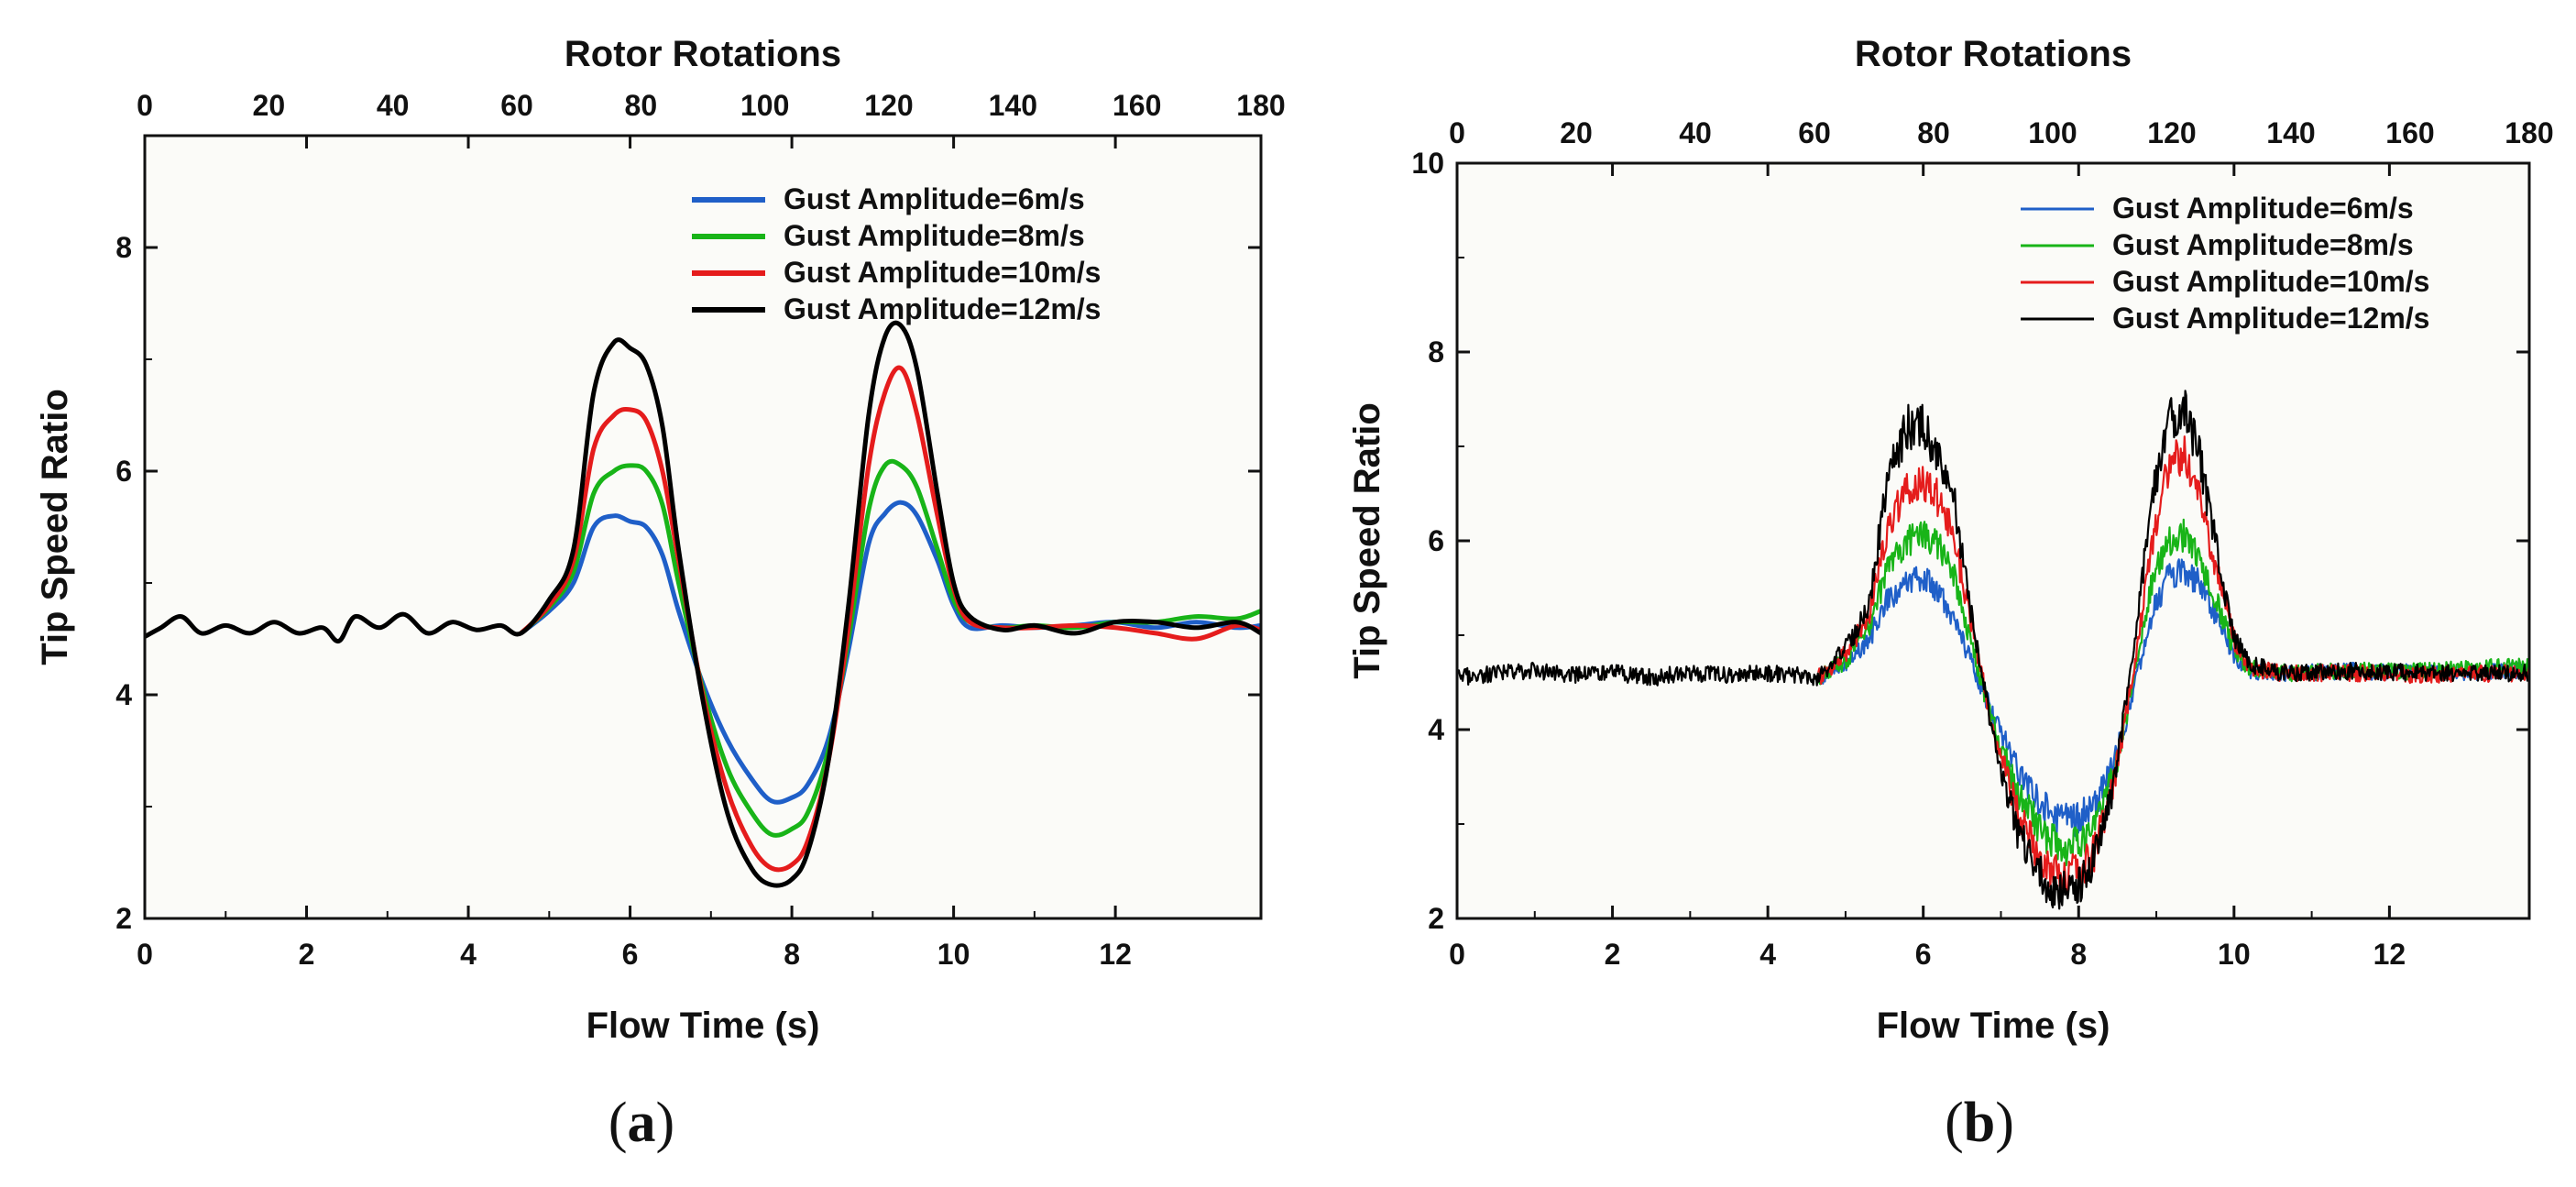  I want to click on panel-label: (a), so click(641, 1123).